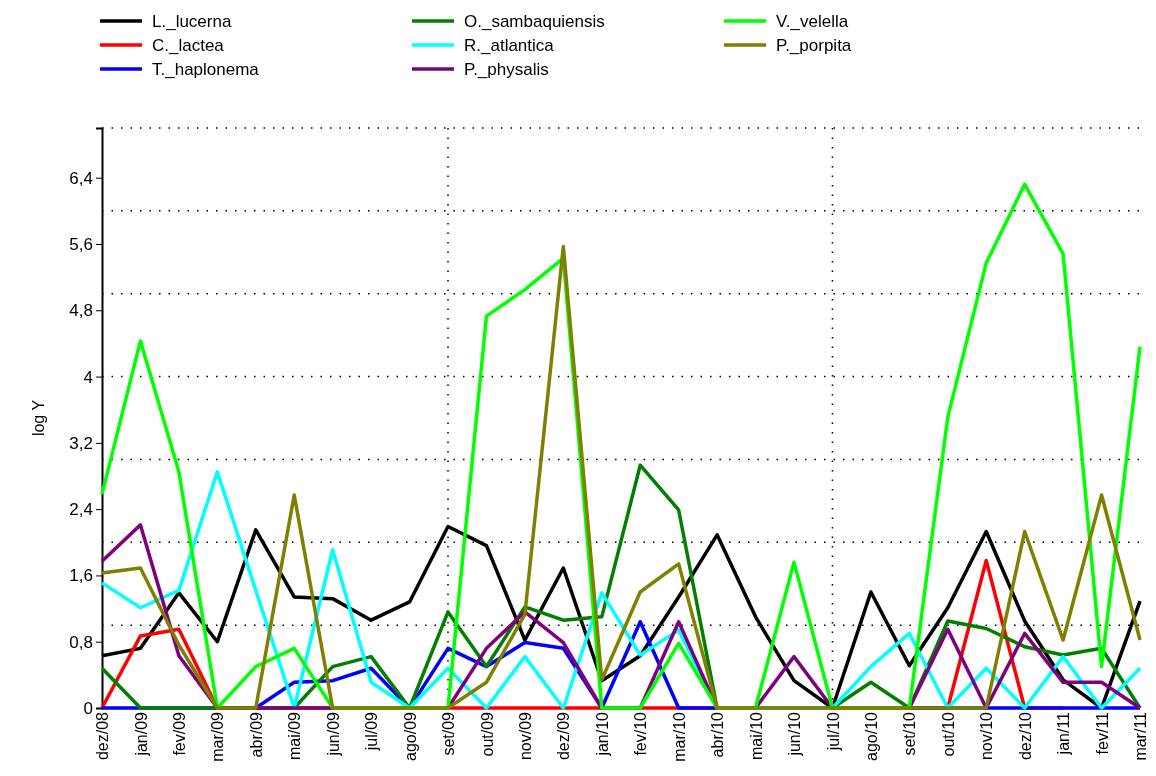 The image size is (1156, 776). Describe the element at coordinates (410, 736) in the screenshot. I see `x-tick-label: ago/09` at that location.